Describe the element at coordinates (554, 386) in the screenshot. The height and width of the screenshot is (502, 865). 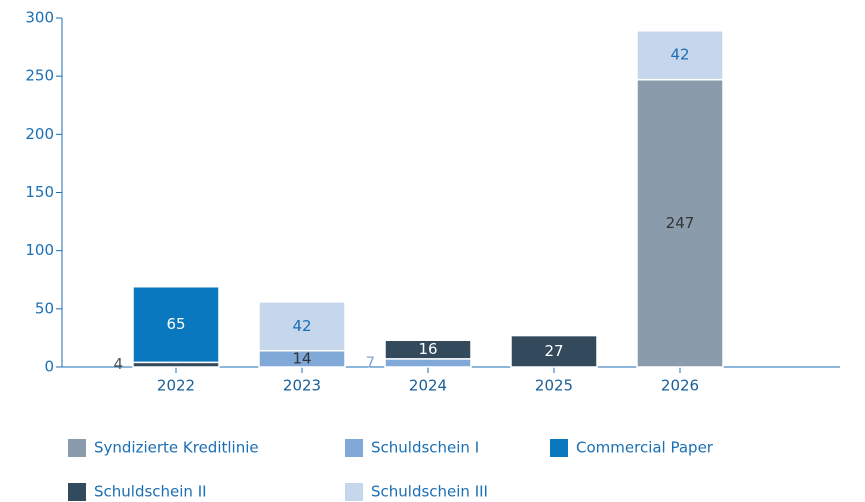
I see `x-tick-label: 2025` at that location.